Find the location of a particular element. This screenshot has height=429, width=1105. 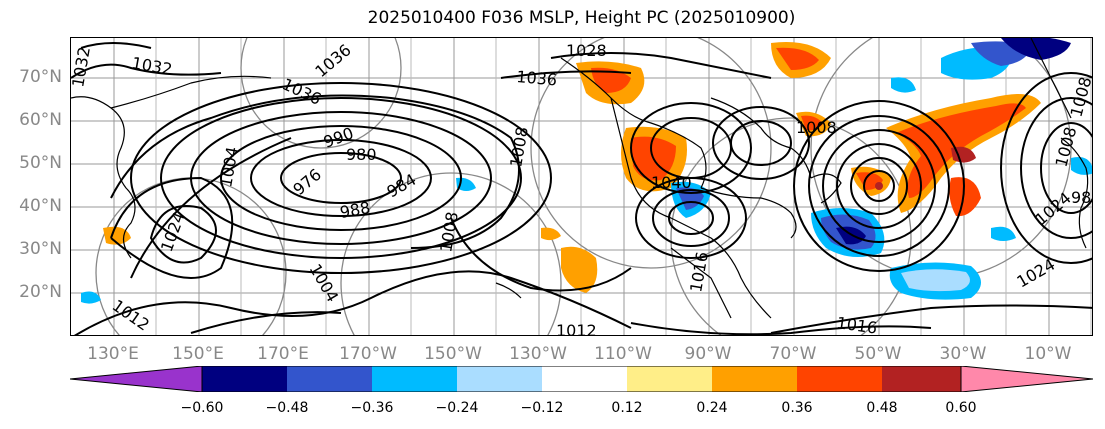

isobar-label: 1040 is located at coordinates (671, 182).